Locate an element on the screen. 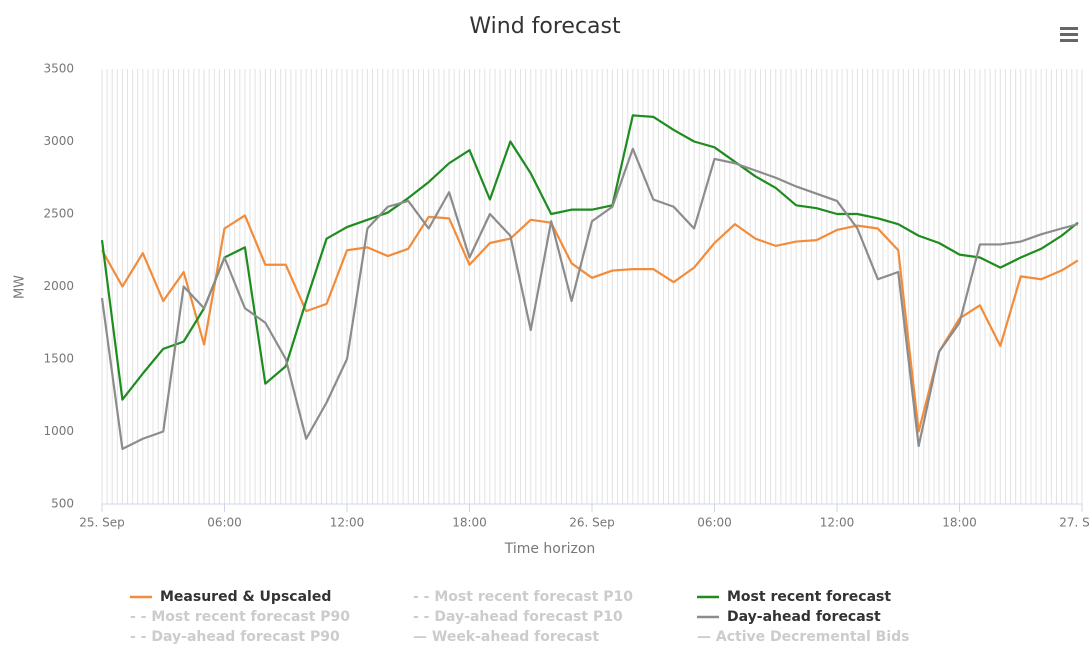 This screenshot has width=1089, height=649. legend-item: - - Most recent forecast P10 is located at coordinates (523, 597).